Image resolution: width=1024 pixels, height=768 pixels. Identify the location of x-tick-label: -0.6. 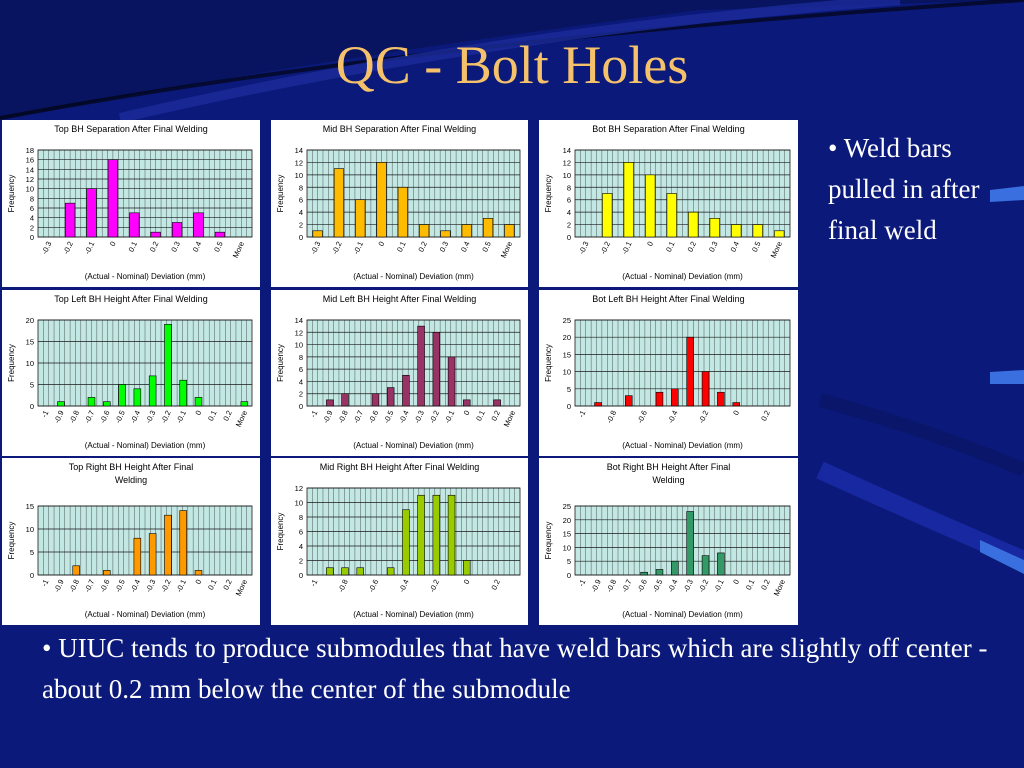
(105, 417).